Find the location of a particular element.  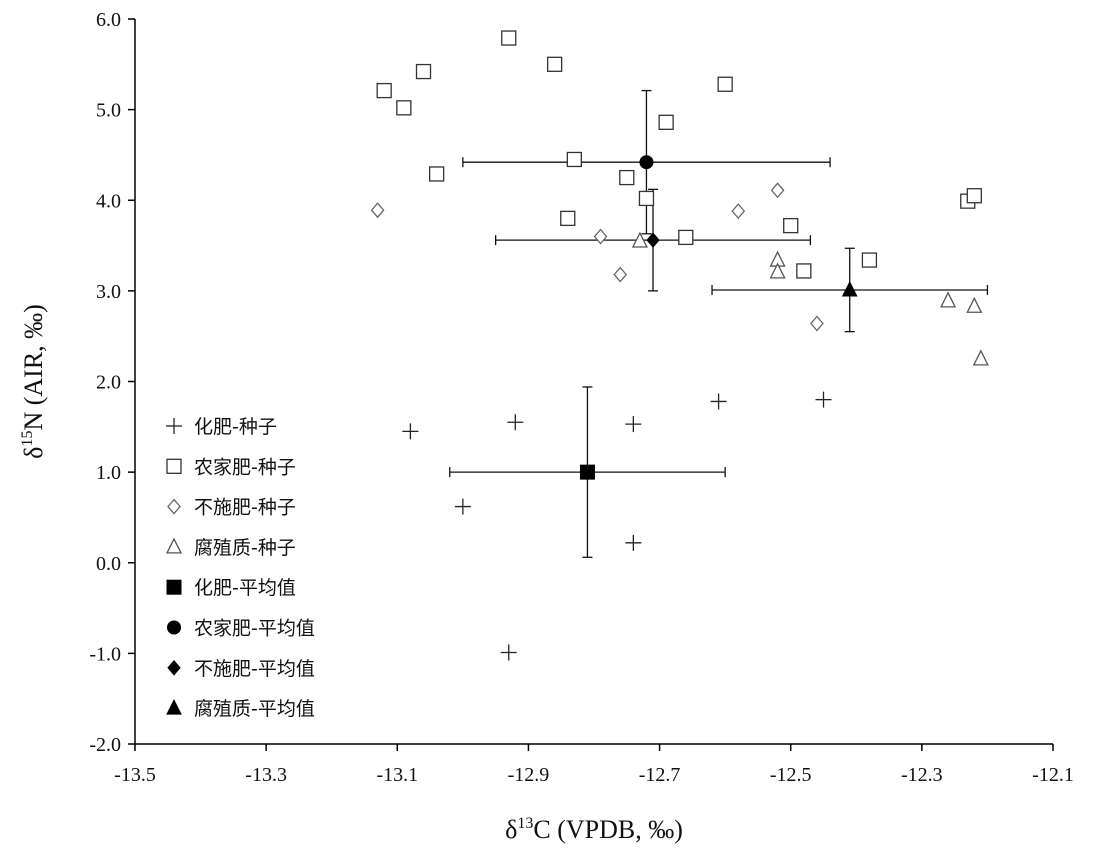

y-tick-label: 3.0 is located at coordinates (108, 292).